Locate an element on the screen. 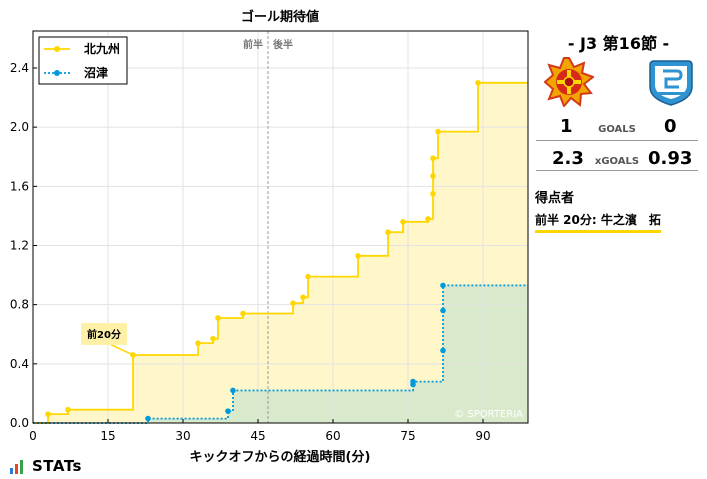  y-tick-label: 0.4 is located at coordinates (19, 364).